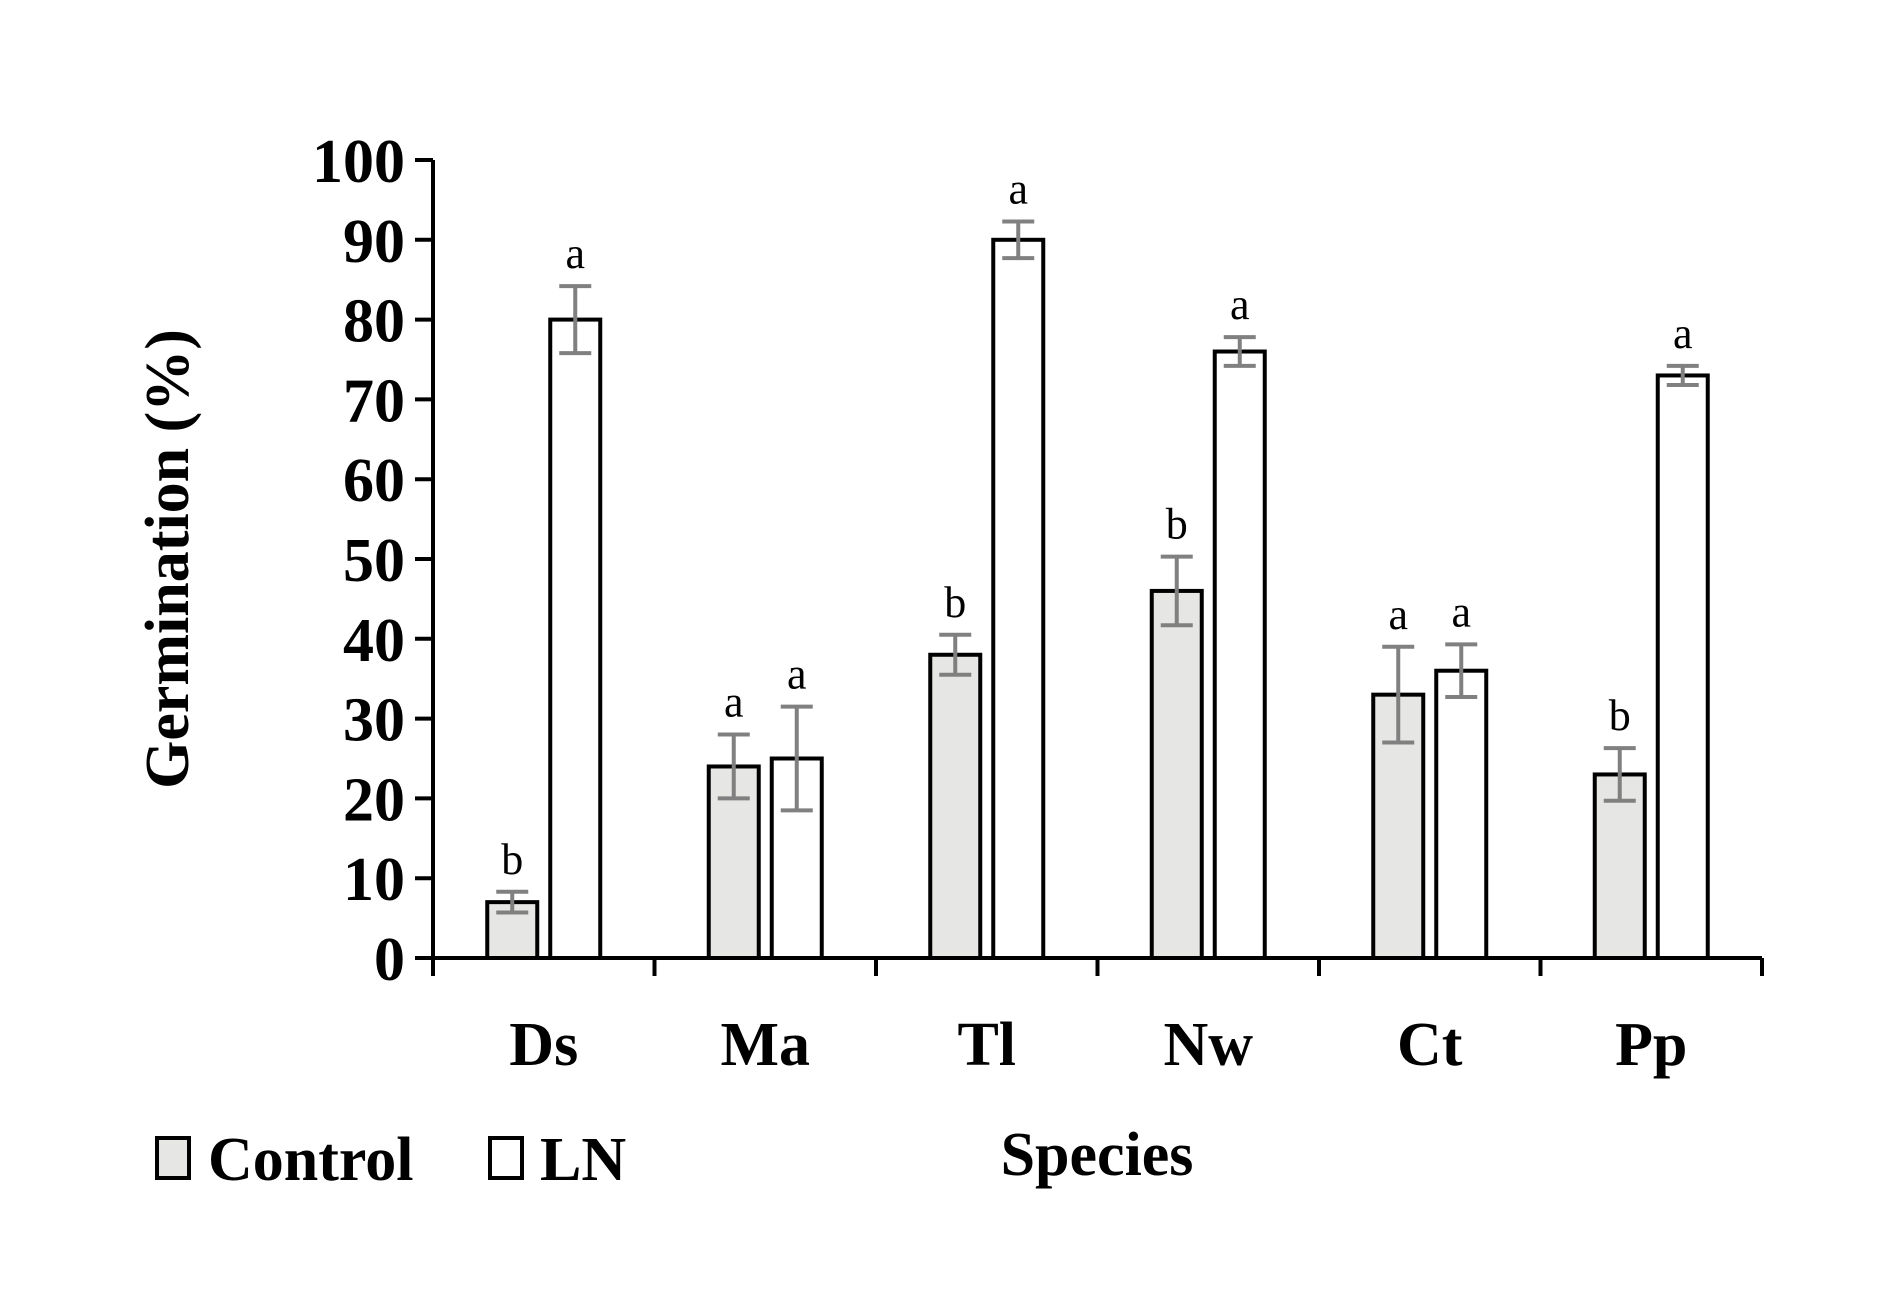 The height and width of the screenshot is (1302, 1904). I want to click on y-tick-label: 30, so click(374, 721).